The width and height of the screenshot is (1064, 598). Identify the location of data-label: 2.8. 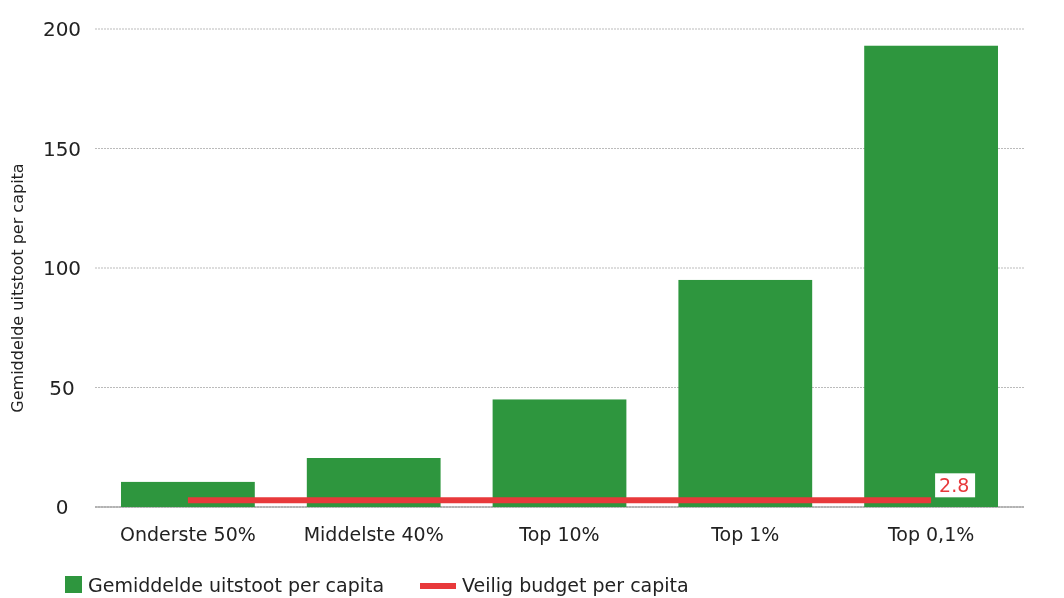
(954, 485).